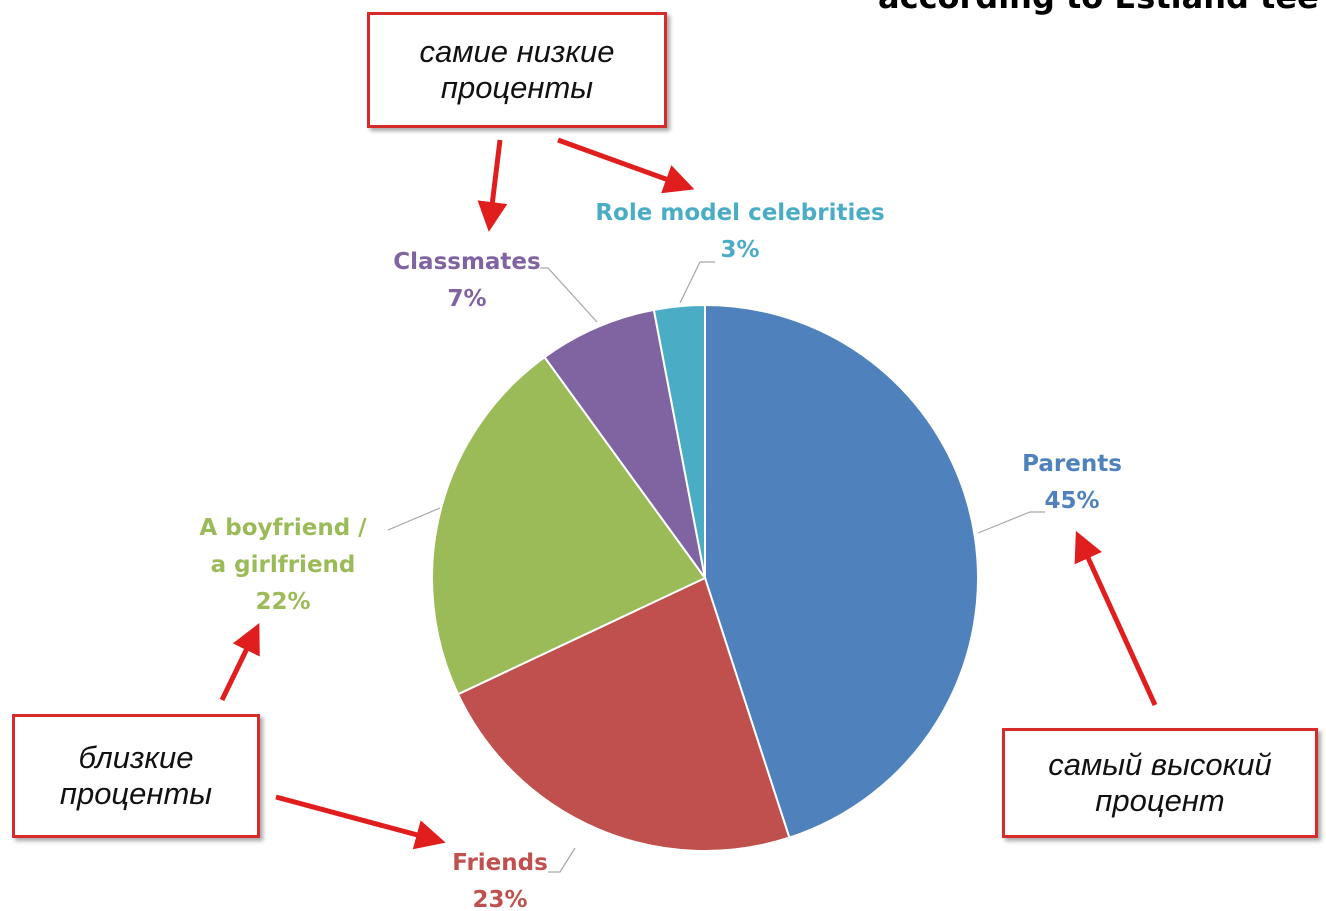 This screenshot has height=911, width=1326. I want to click on chart-title: according to Estland tee, so click(1098, 8).